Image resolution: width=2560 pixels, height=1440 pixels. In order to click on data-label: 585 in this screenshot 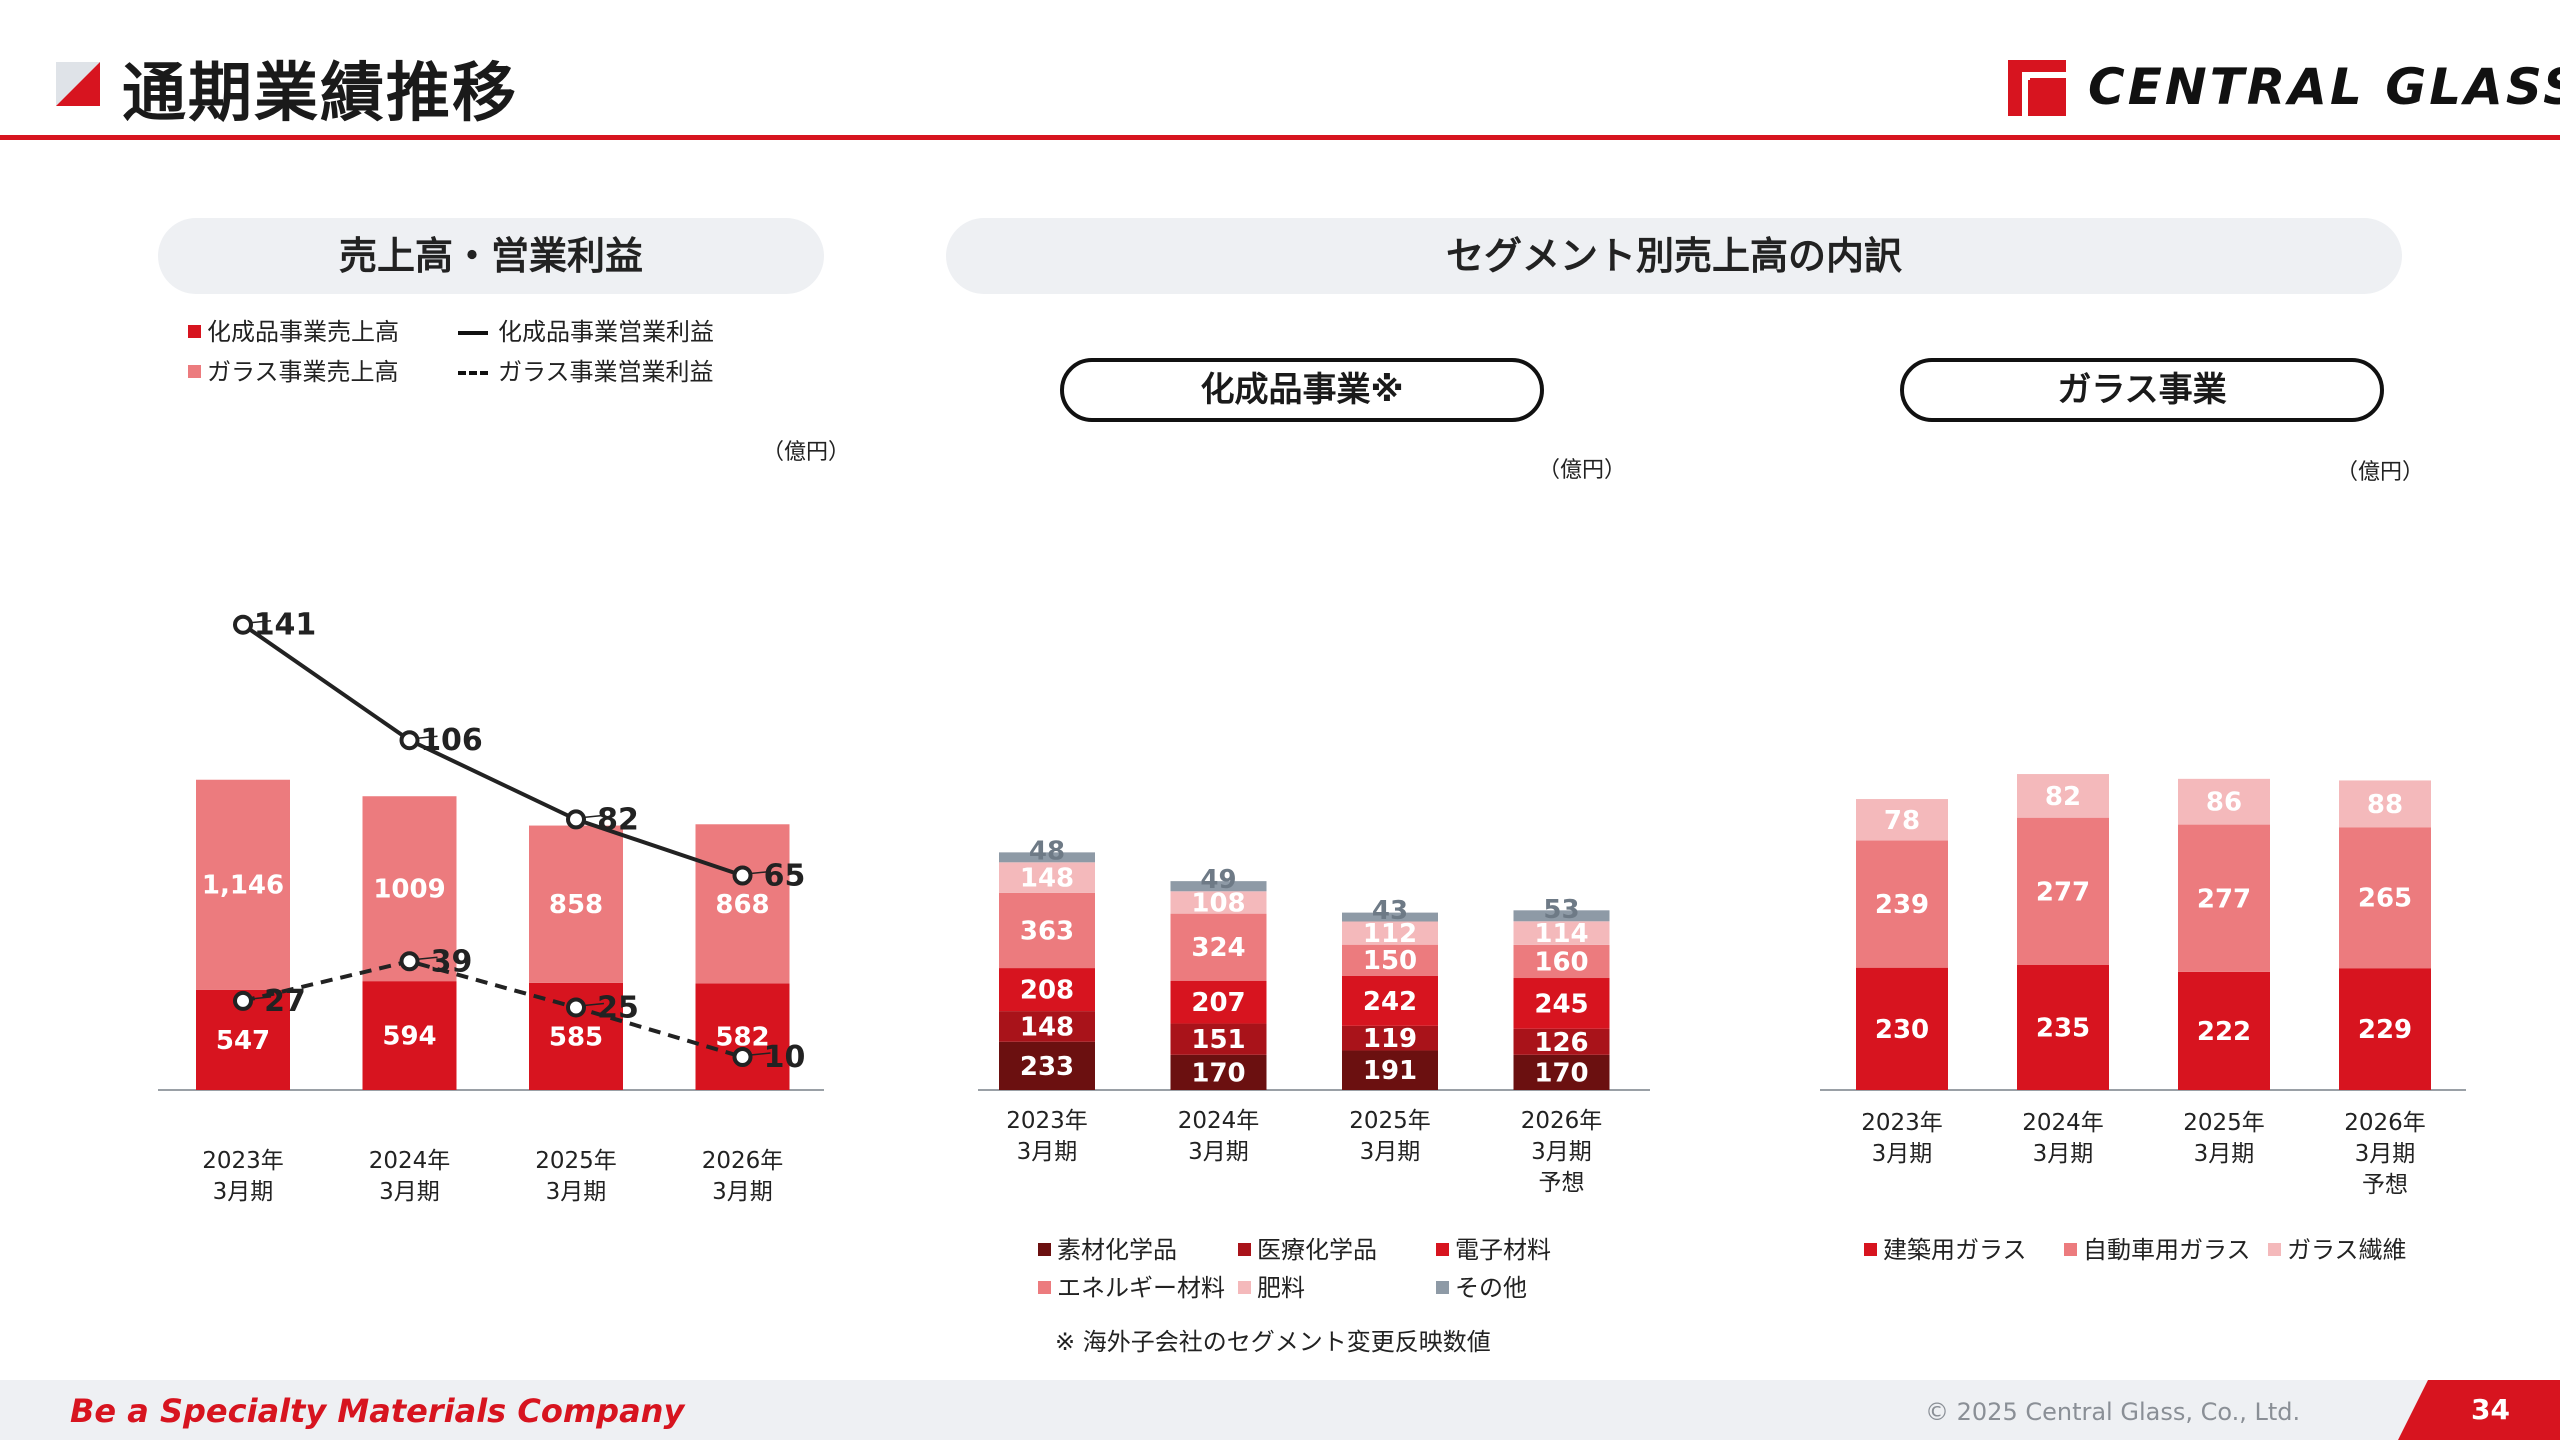, I will do `click(576, 1037)`.